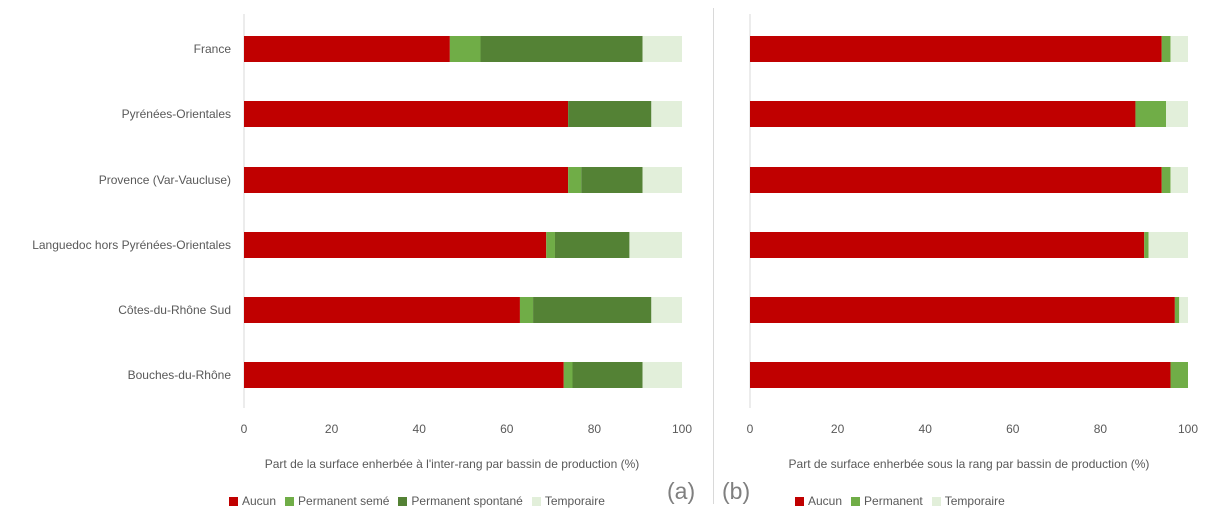 The height and width of the screenshot is (511, 1206). What do you see at coordinates (893, 501) in the screenshot?
I see `legend-label: Permanent` at bounding box center [893, 501].